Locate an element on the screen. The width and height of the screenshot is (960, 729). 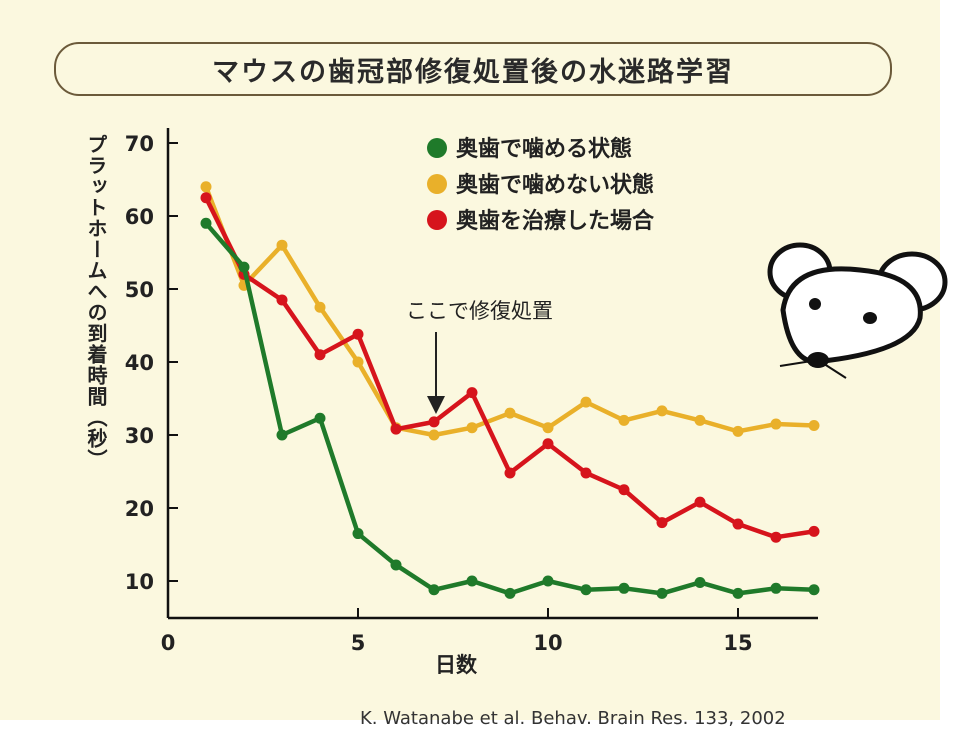
y-tick-label: 40 is located at coordinates (139, 363).